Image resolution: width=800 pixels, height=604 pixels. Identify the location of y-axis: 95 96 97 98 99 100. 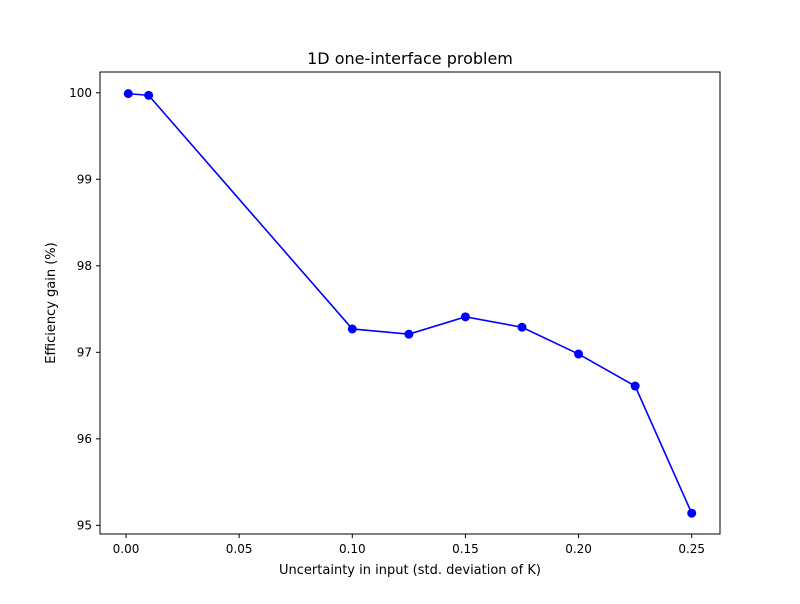
(84, 309).